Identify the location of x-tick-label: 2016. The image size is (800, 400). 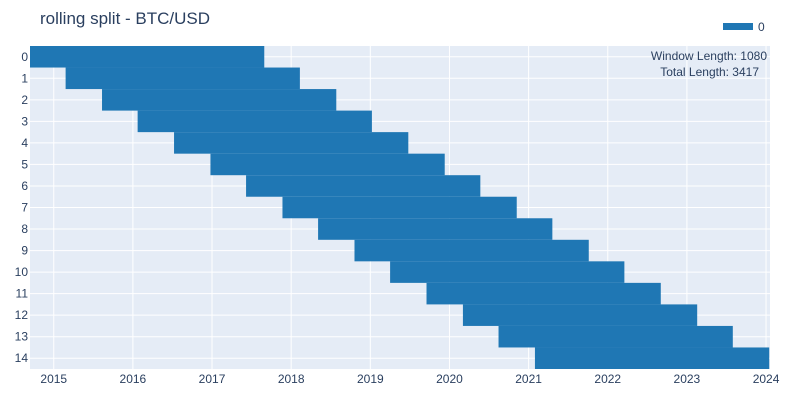
(133, 379).